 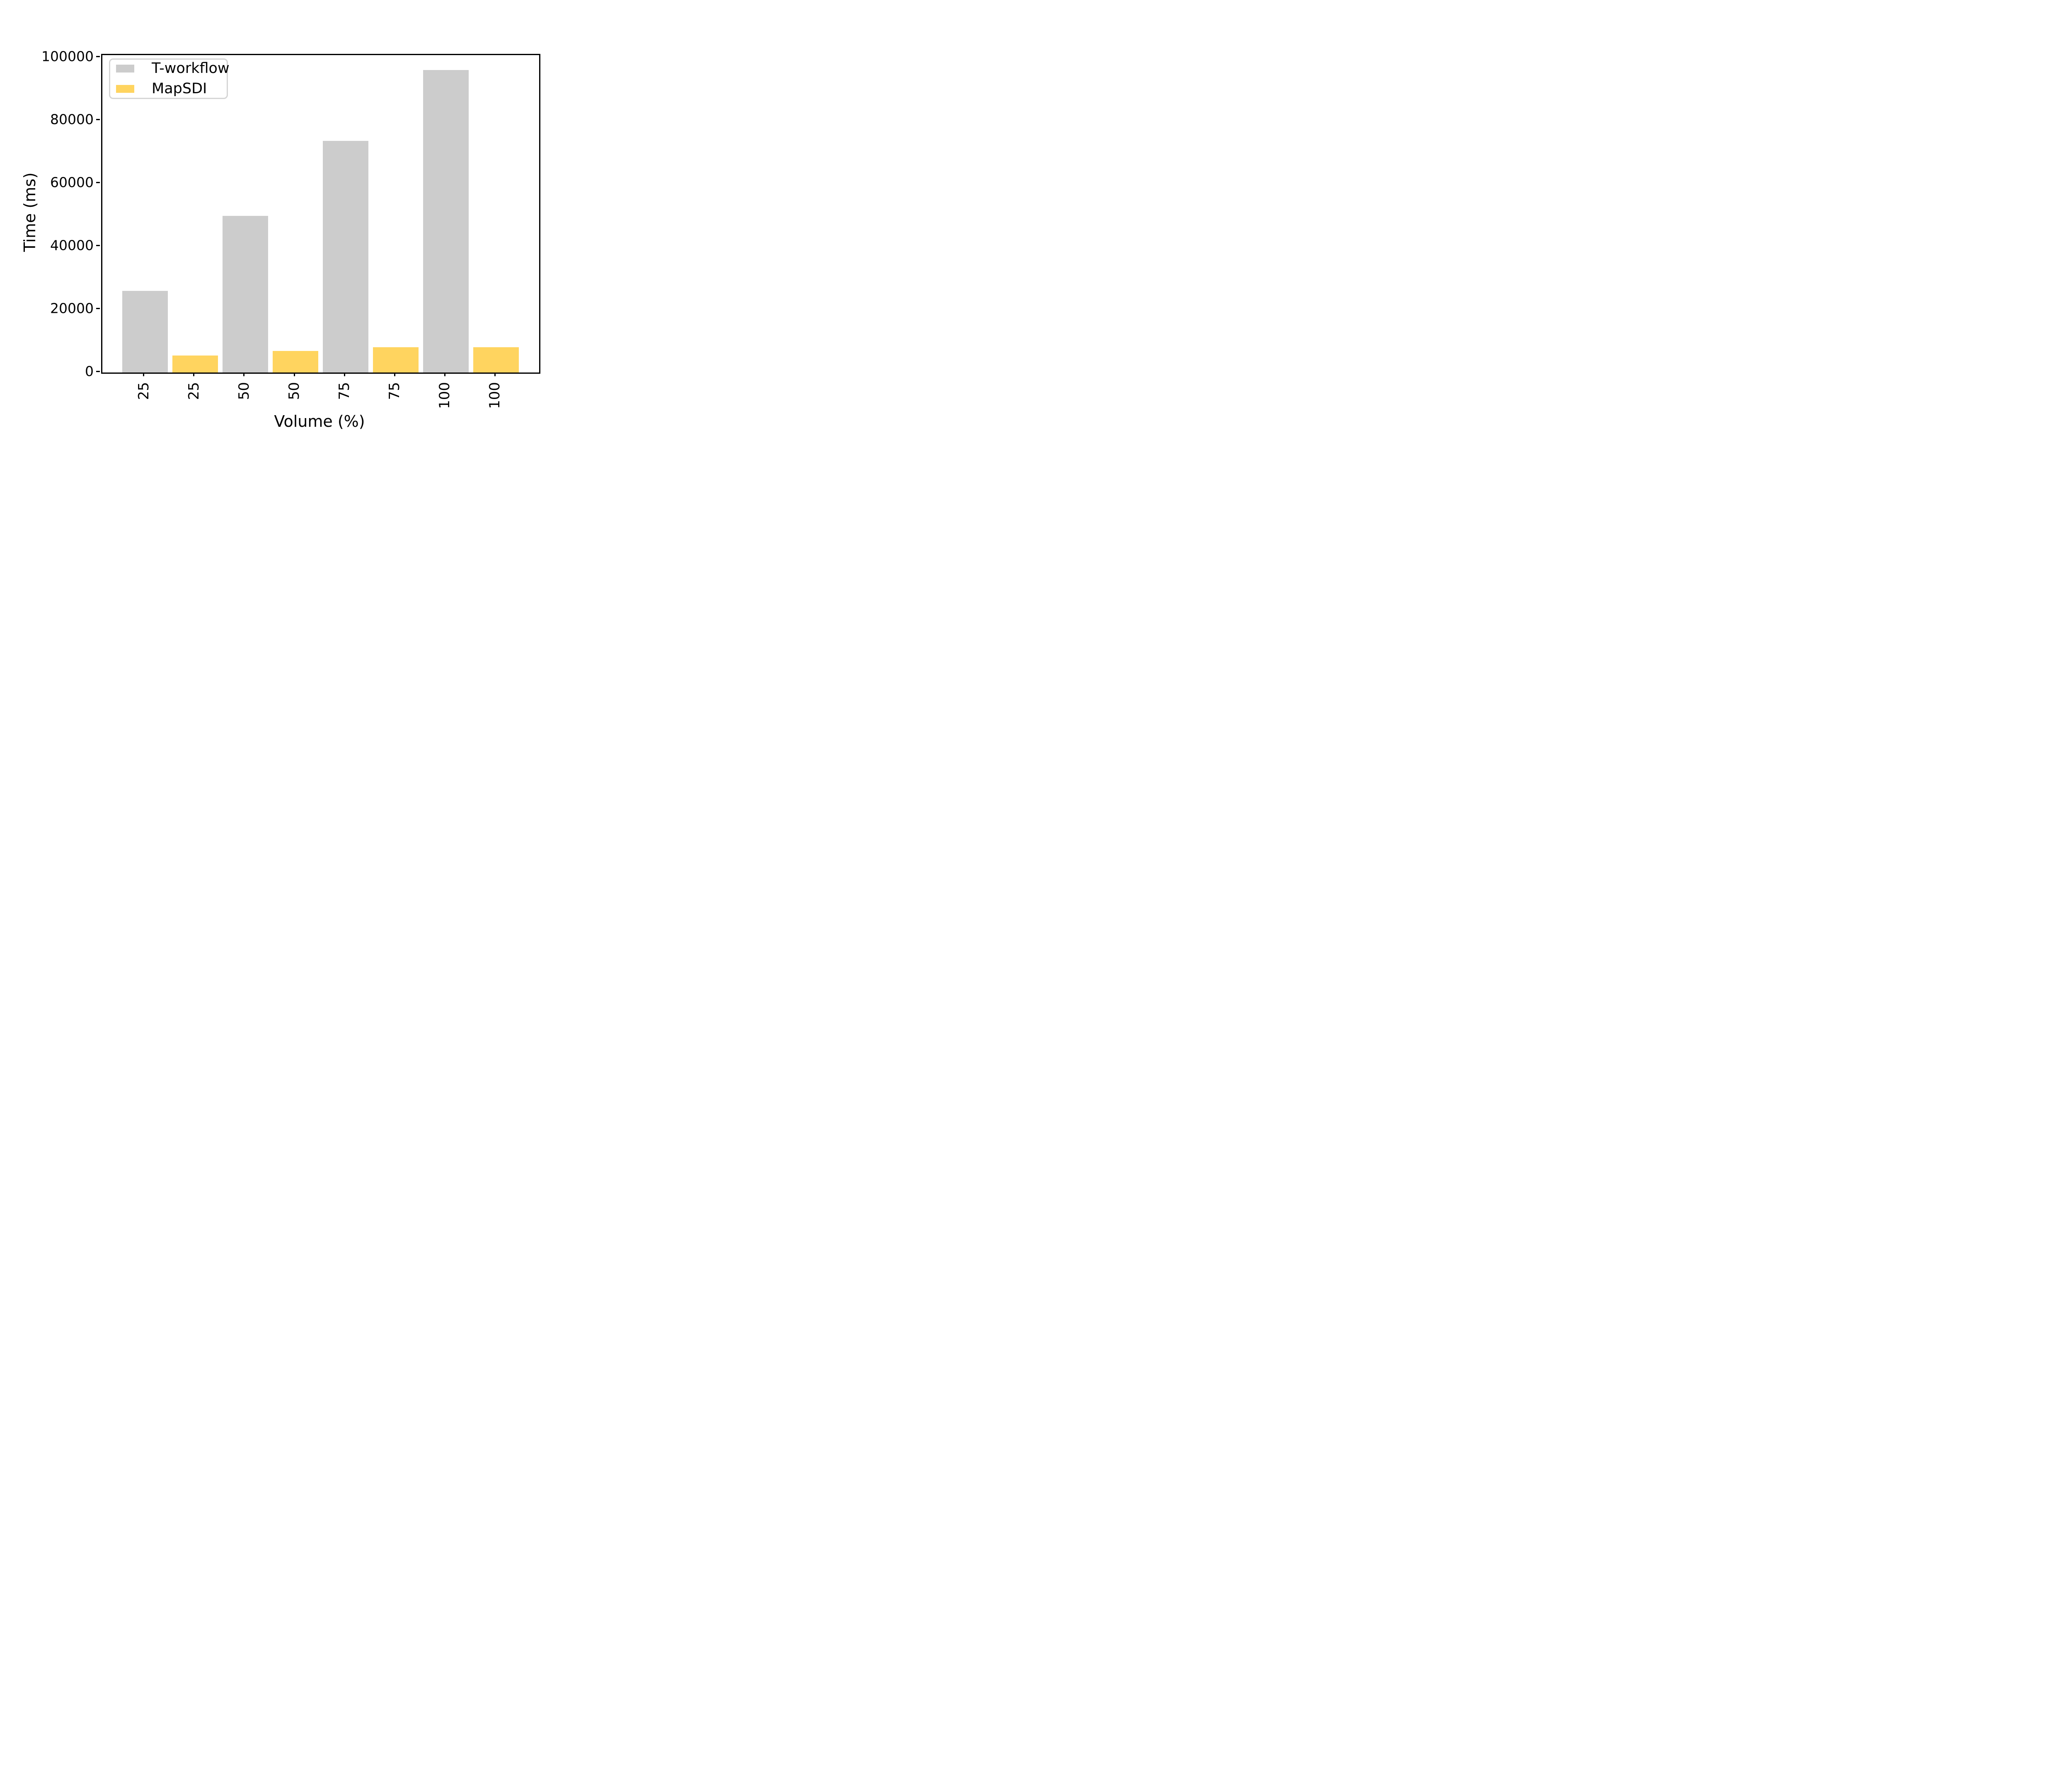 I want to click on x-tick-label-3-50: 50, so click(x=295, y=391).